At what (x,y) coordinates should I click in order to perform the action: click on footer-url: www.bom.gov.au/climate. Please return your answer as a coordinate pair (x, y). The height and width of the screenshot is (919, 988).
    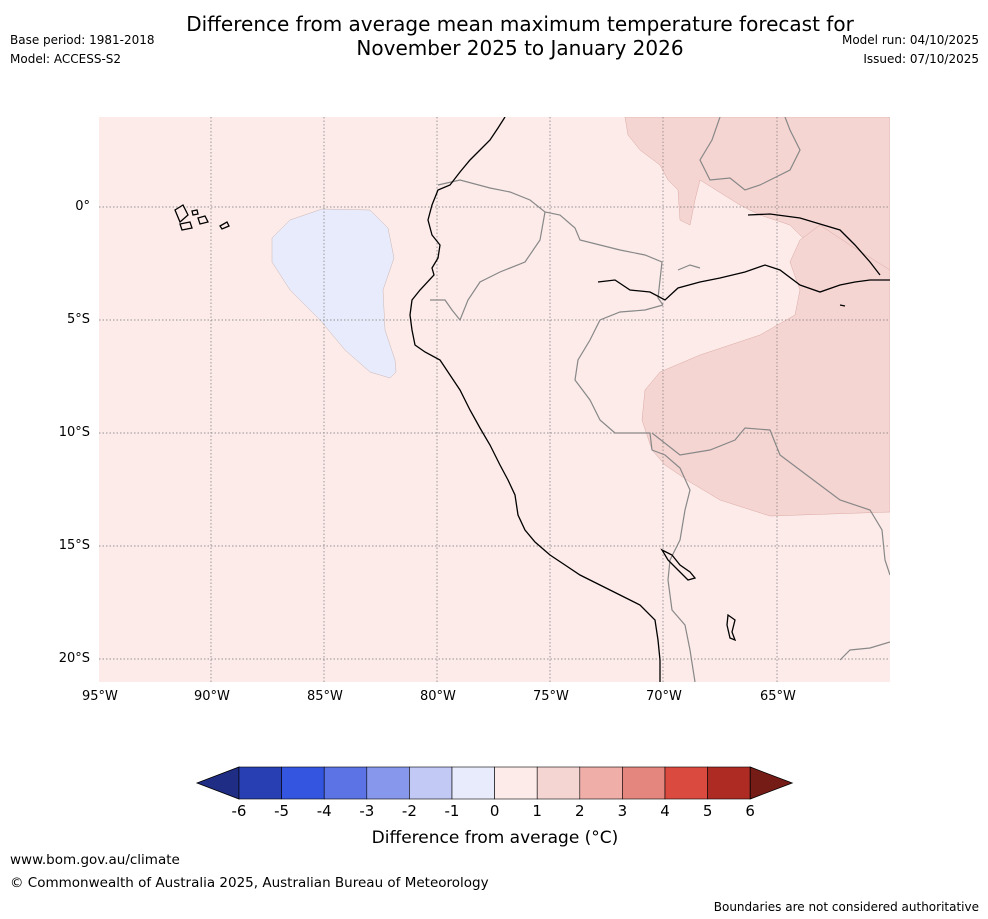
    Looking at the image, I should click on (95, 860).